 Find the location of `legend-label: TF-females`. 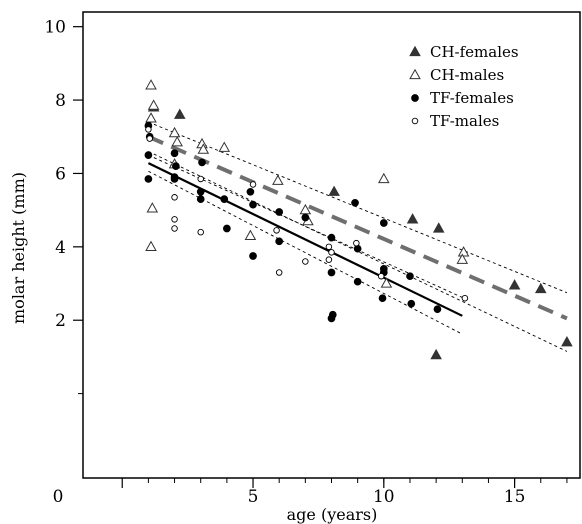

legend-label: TF-females is located at coordinates (472, 98).